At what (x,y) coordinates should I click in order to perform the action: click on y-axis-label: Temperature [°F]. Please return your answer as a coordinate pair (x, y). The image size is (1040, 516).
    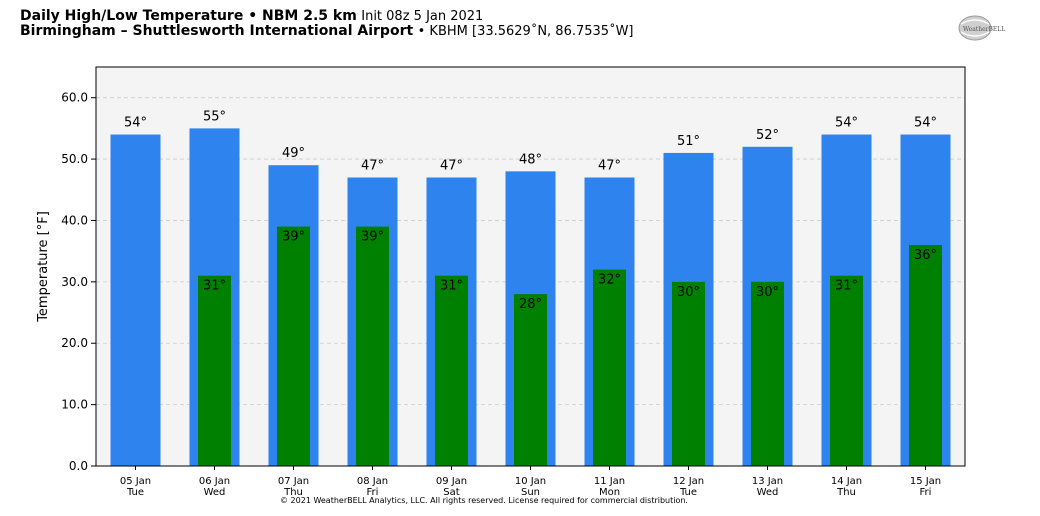
    Looking at the image, I should click on (43, 267).